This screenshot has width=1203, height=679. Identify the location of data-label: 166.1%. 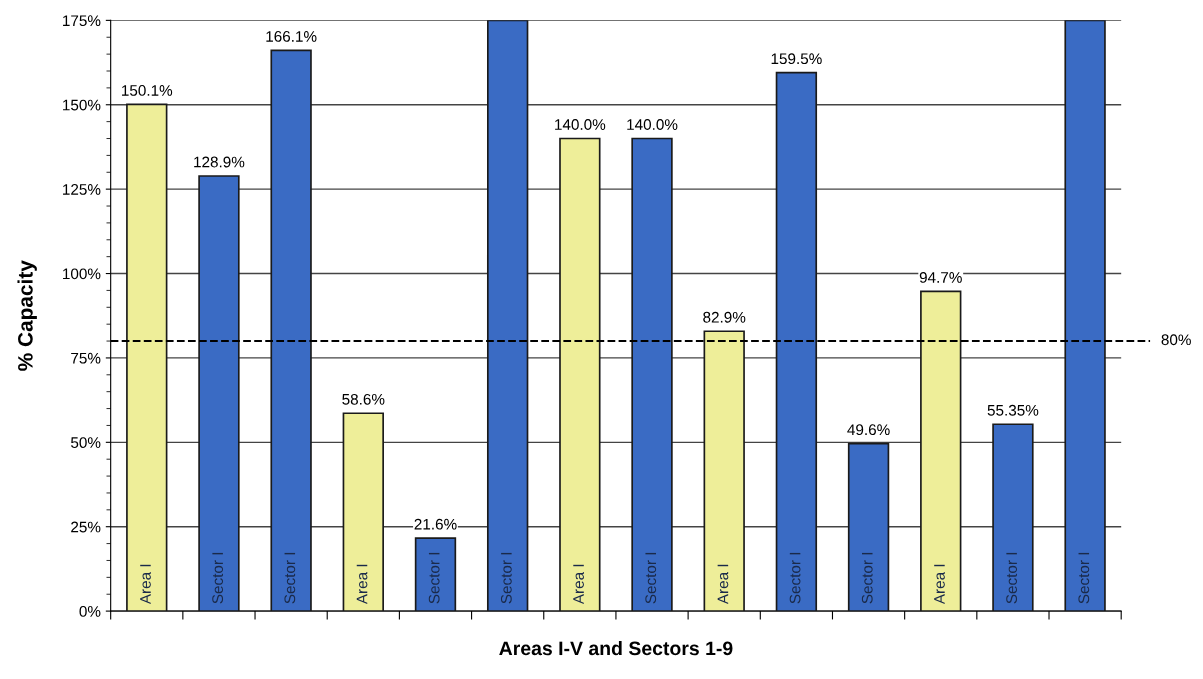
(291, 36).